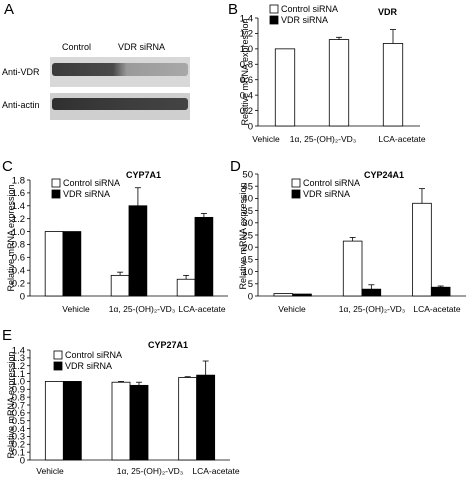  What do you see at coordinates (247, 174) in the screenshot?
I see `y-tick-label: 50` at bounding box center [247, 174].